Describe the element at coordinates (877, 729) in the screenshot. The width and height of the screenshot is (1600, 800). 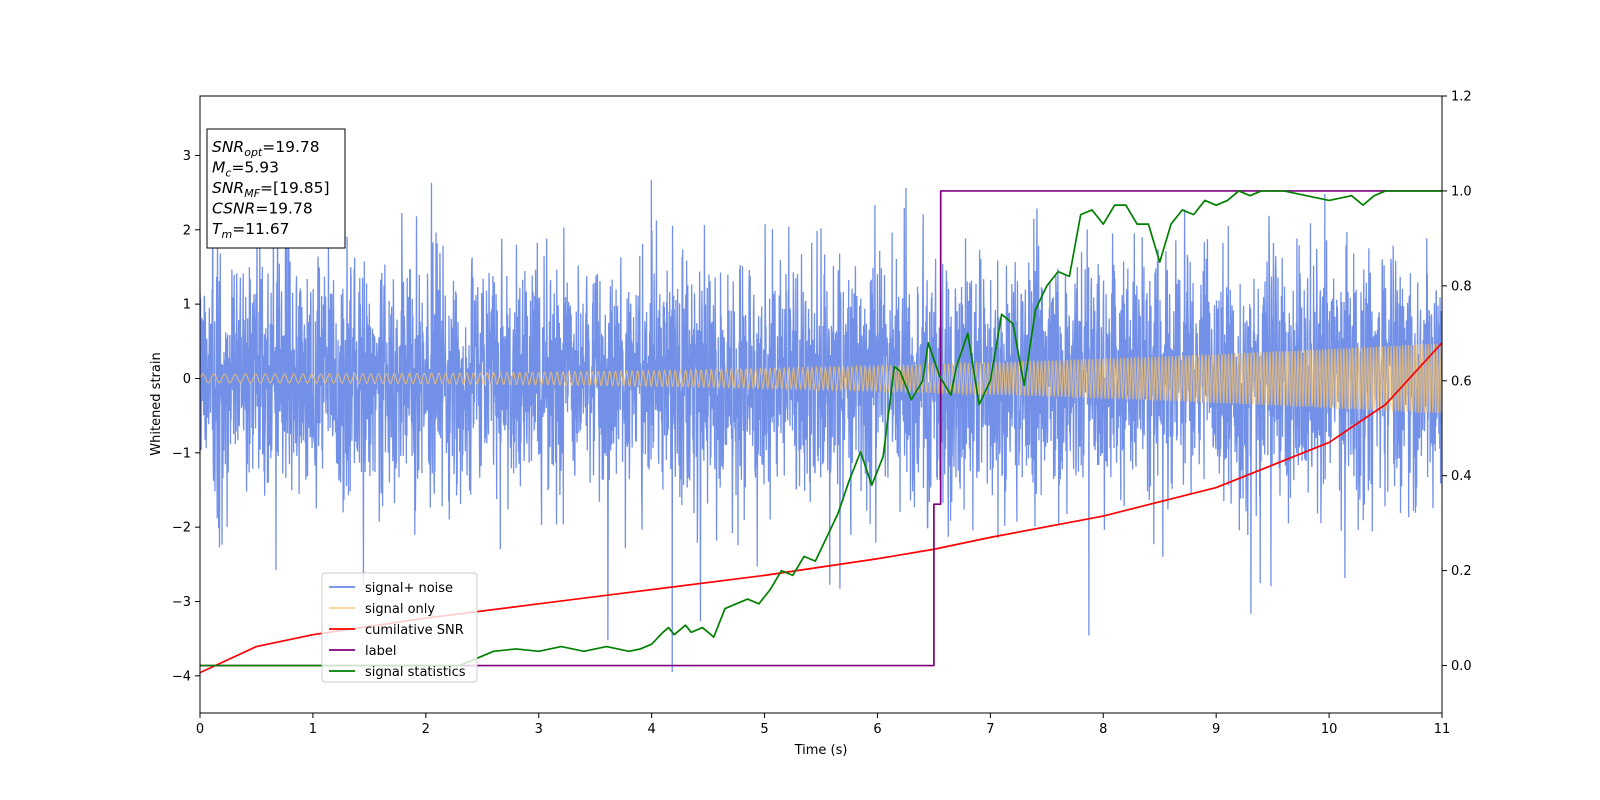
I see `x-tick-label: 6` at that location.